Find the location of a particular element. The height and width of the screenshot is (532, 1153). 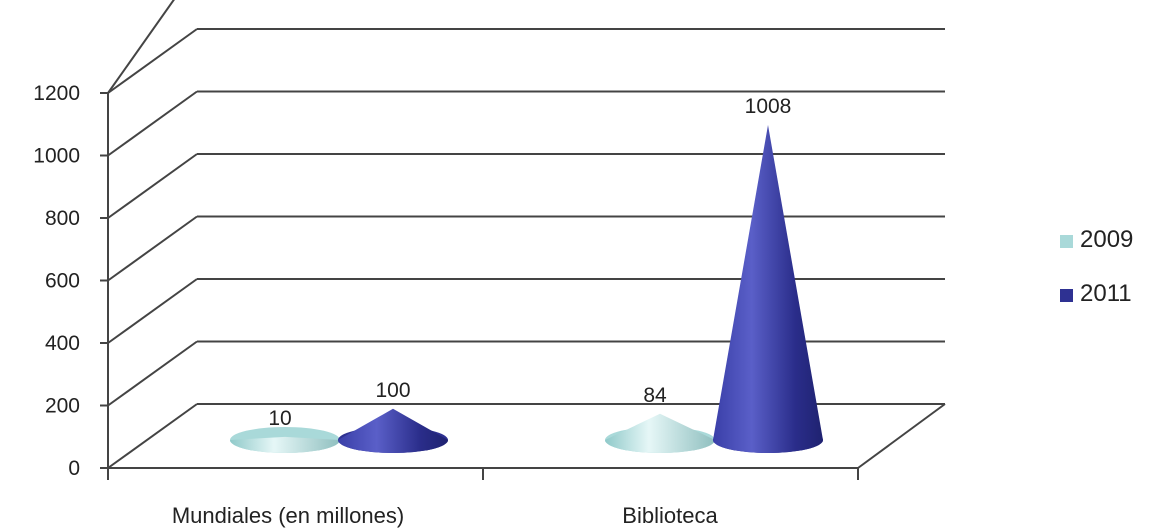

y-tick-label: 200 is located at coordinates (62, 406).